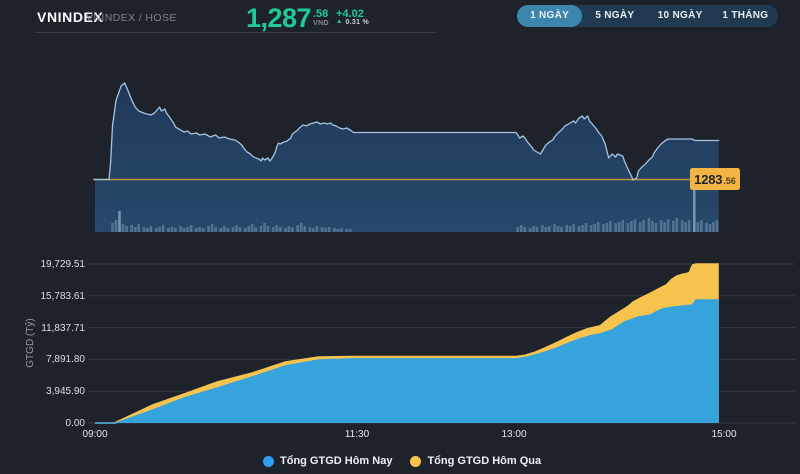  What do you see at coordinates (70, 17) in the screenshot?
I see `page-title: VNINDEX` at bounding box center [70, 17].